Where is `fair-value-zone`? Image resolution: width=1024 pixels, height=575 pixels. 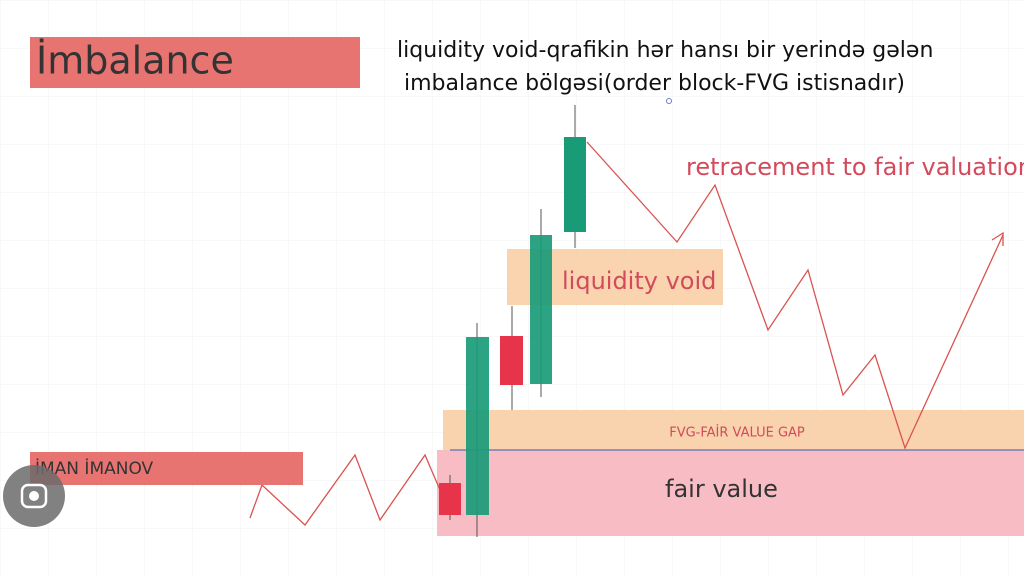 fair-value-zone is located at coordinates (730, 493).